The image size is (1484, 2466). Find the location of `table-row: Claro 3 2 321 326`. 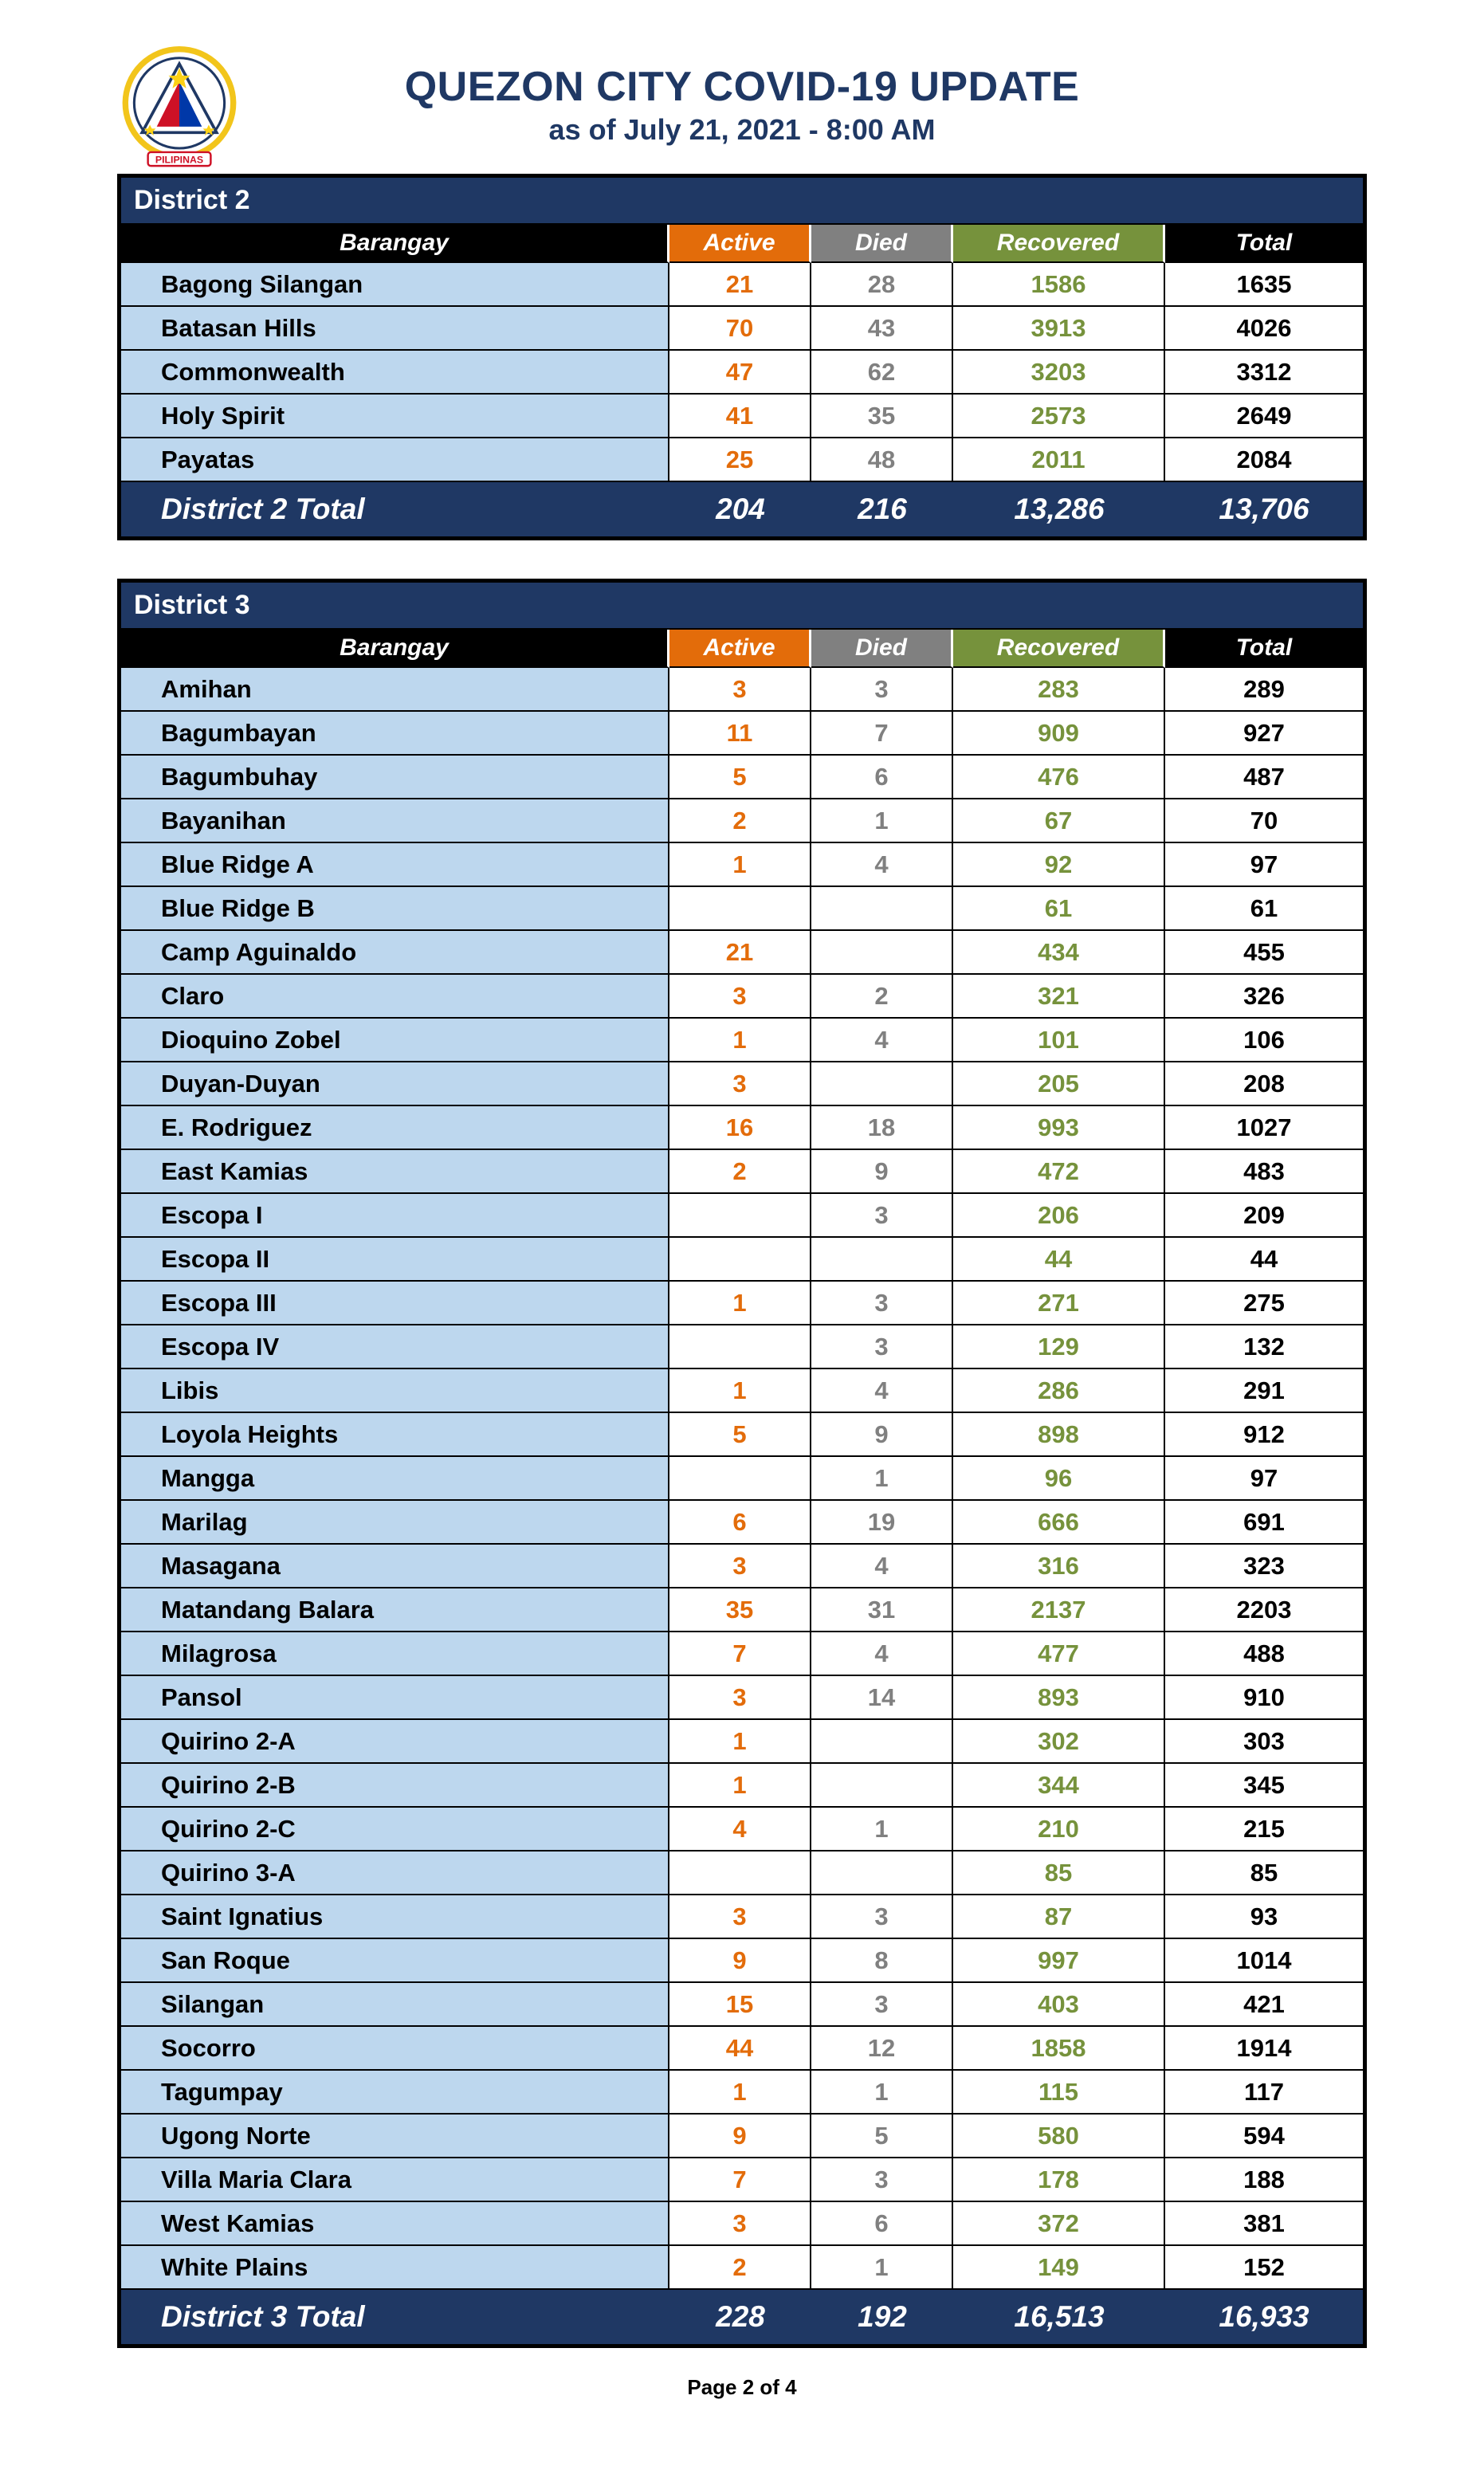

table-row: Claro 3 2 321 326 is located at coordinates (742, 997).